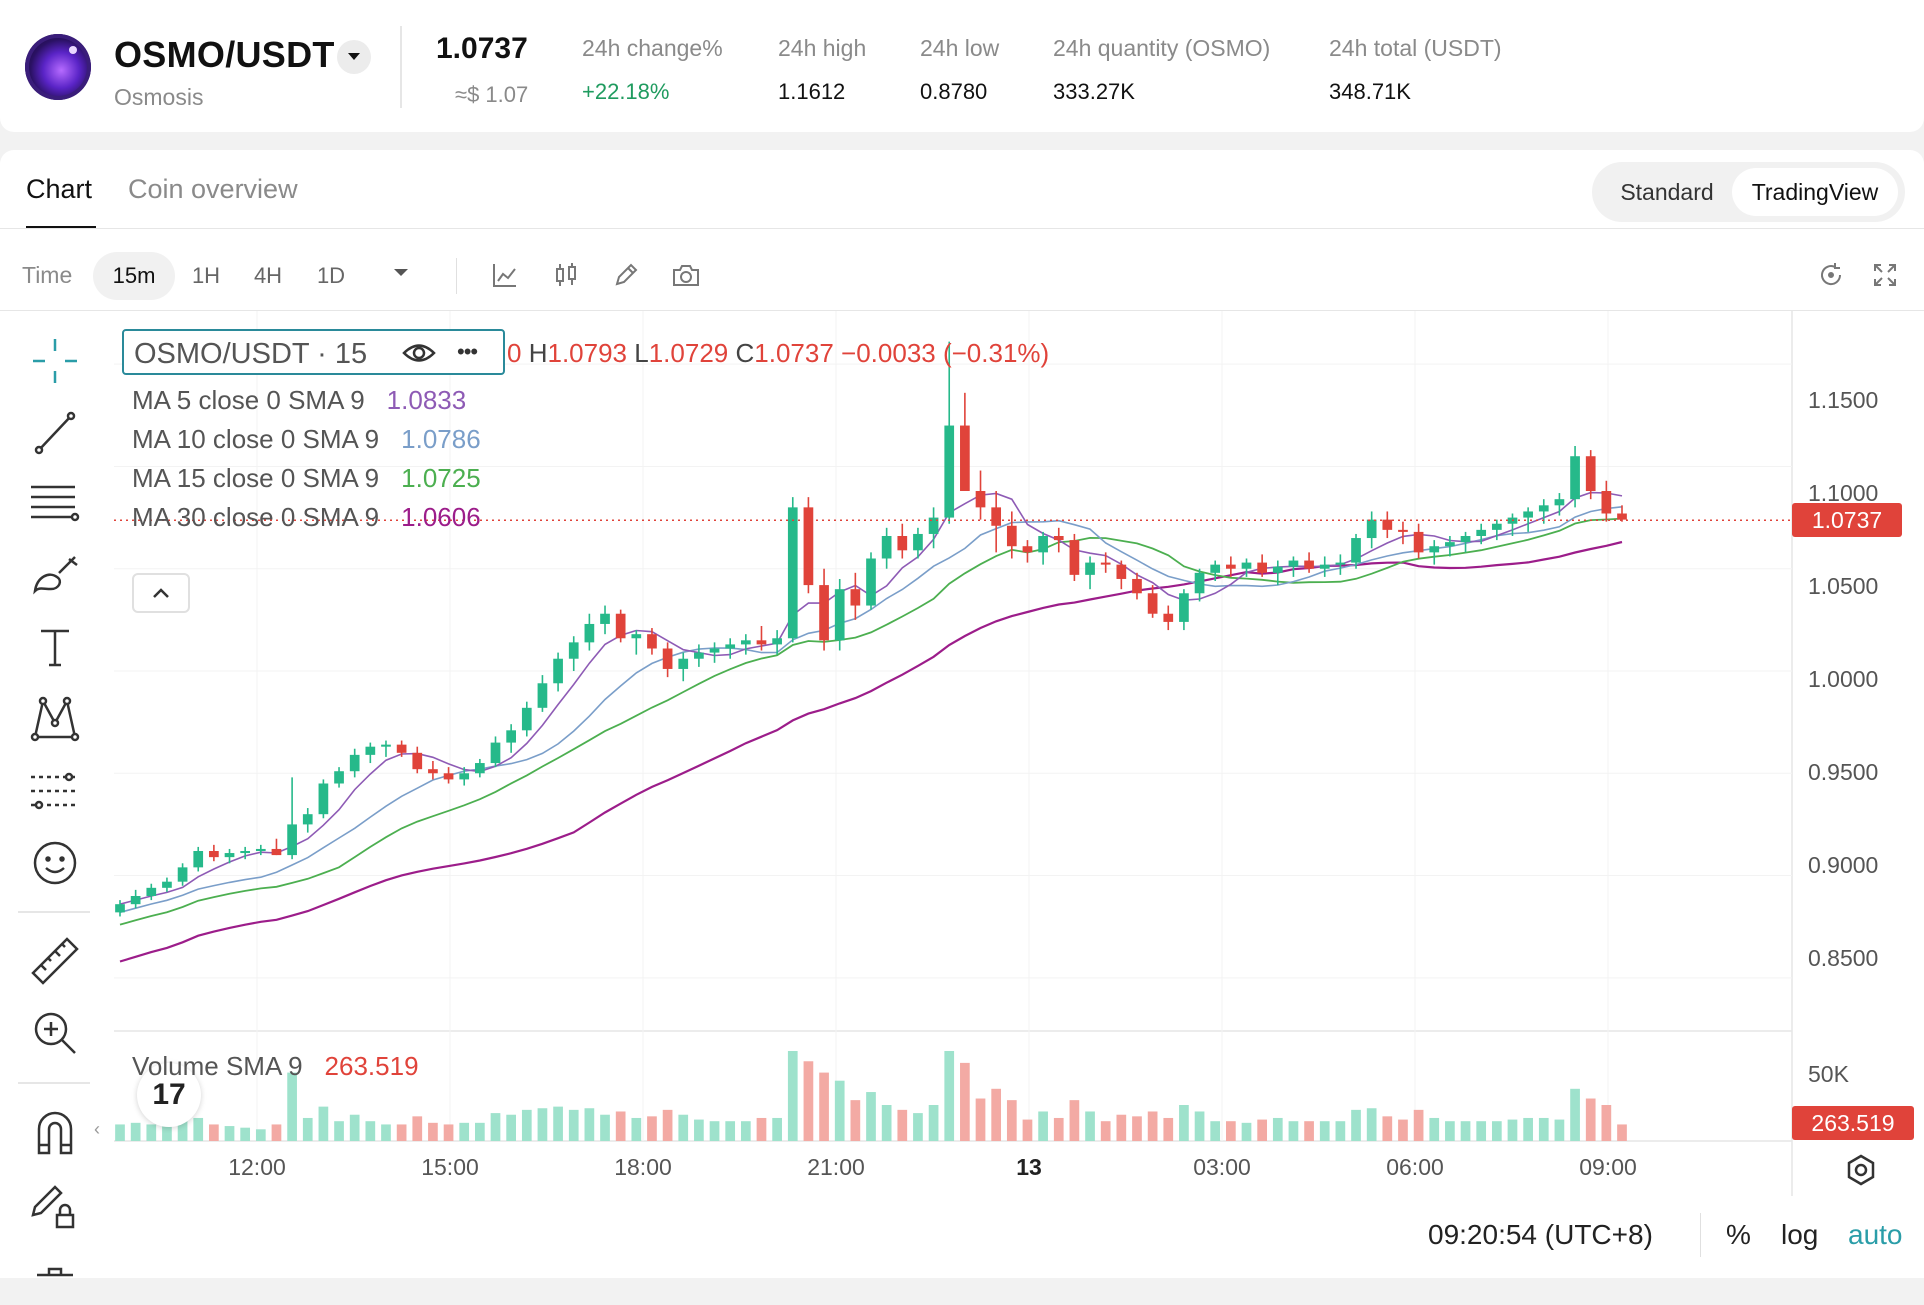  Describe the element at coordinates (419, 353) in the screenshot. I see `eye-icon` at that location.